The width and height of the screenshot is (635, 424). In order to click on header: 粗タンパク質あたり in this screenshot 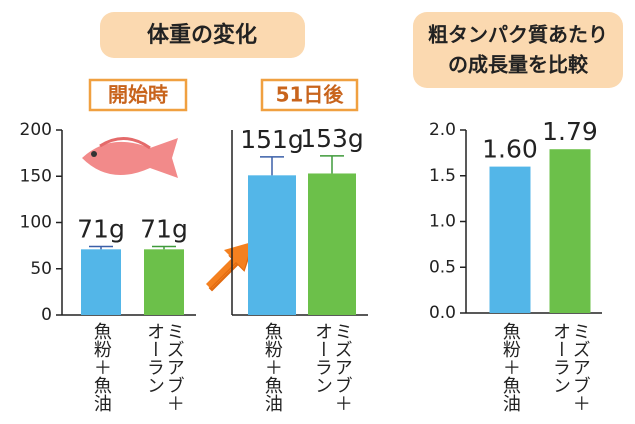, I will do `click(518, 35)`.